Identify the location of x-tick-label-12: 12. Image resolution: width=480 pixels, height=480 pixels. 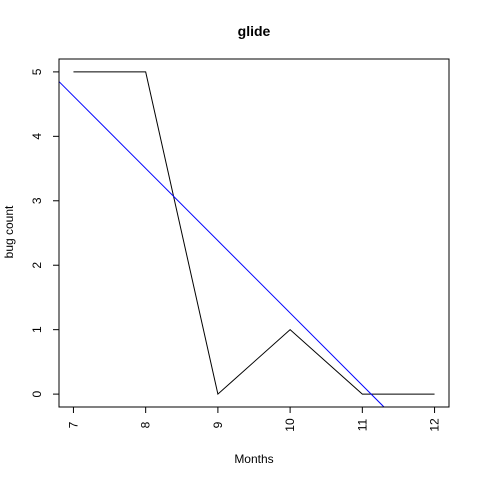
(435, 425).